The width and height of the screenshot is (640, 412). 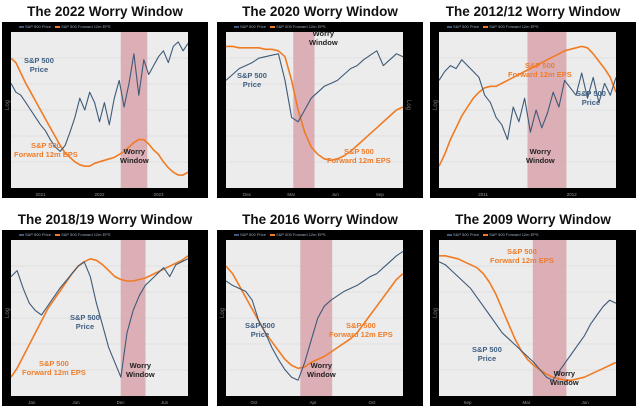 I want to click on x-tick-label: 2021, so click(x=40, y=194).